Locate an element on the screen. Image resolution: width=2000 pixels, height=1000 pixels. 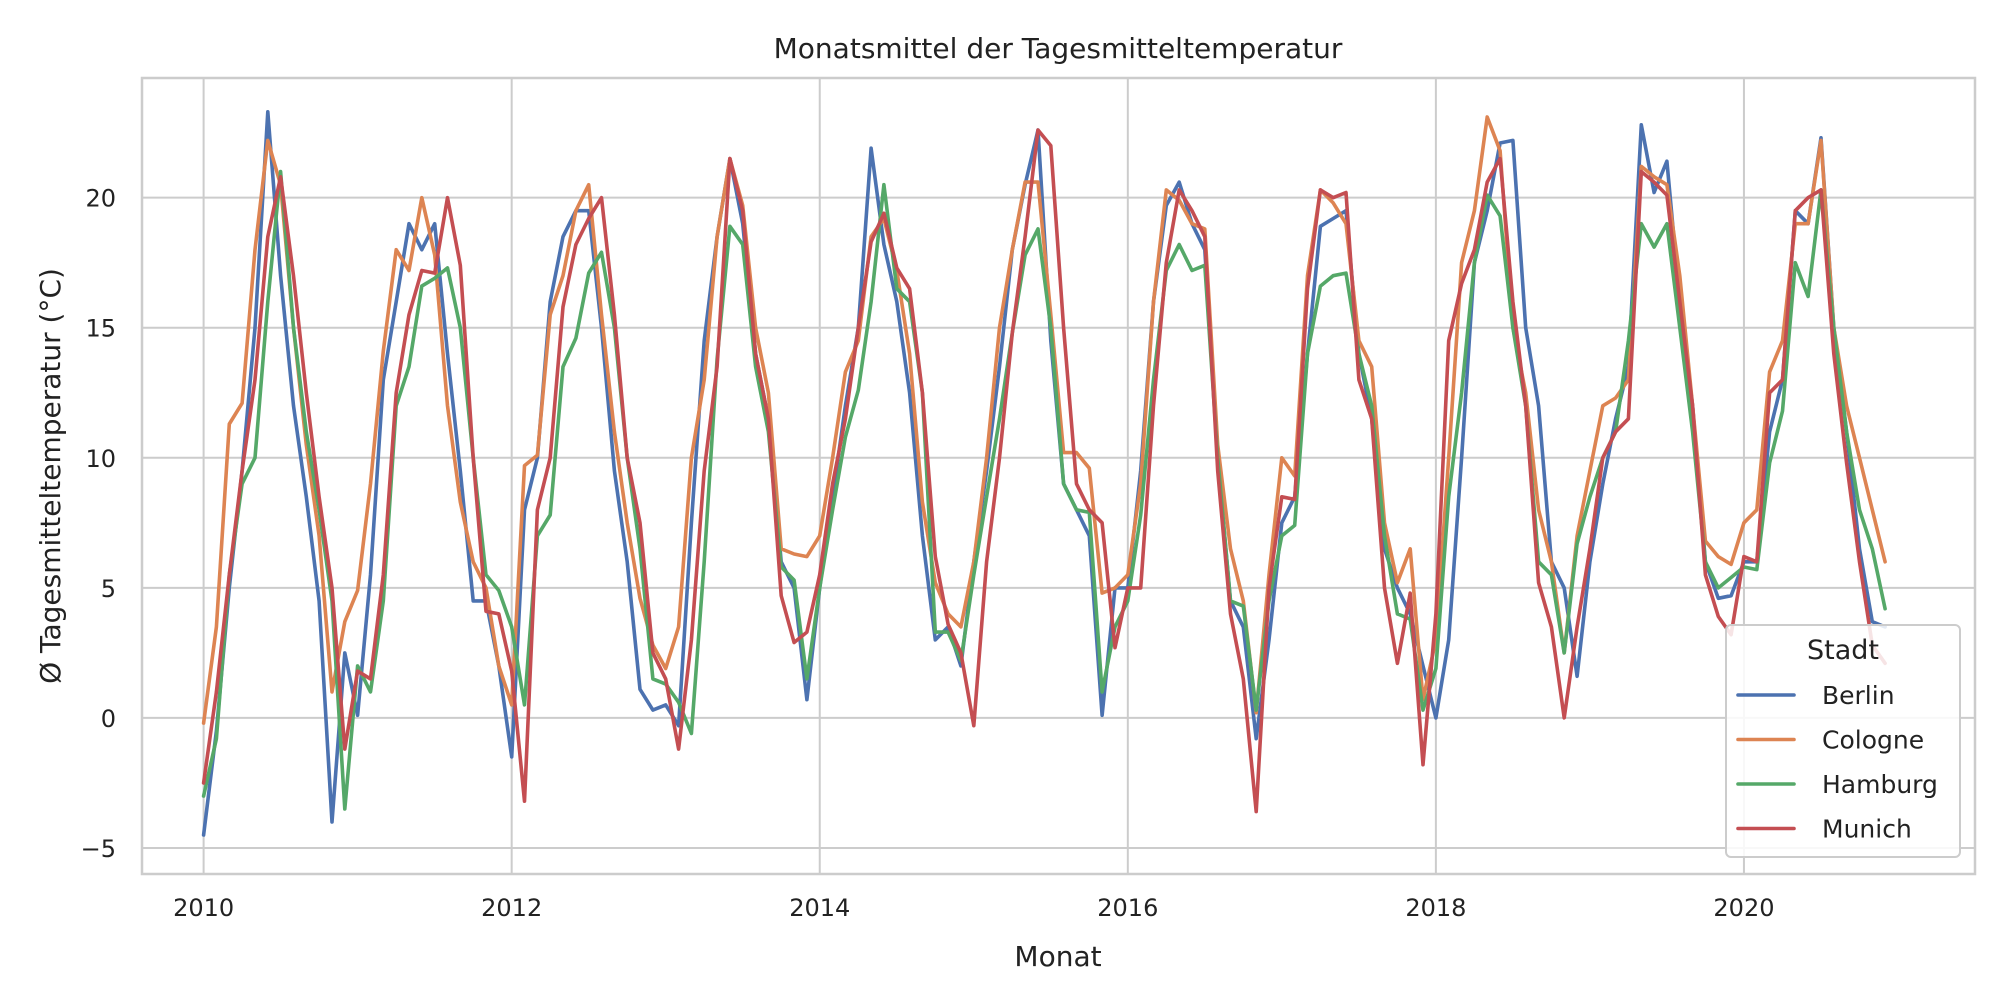
legend-label-cologne: Cologne is located at coordinates (1873, 740).